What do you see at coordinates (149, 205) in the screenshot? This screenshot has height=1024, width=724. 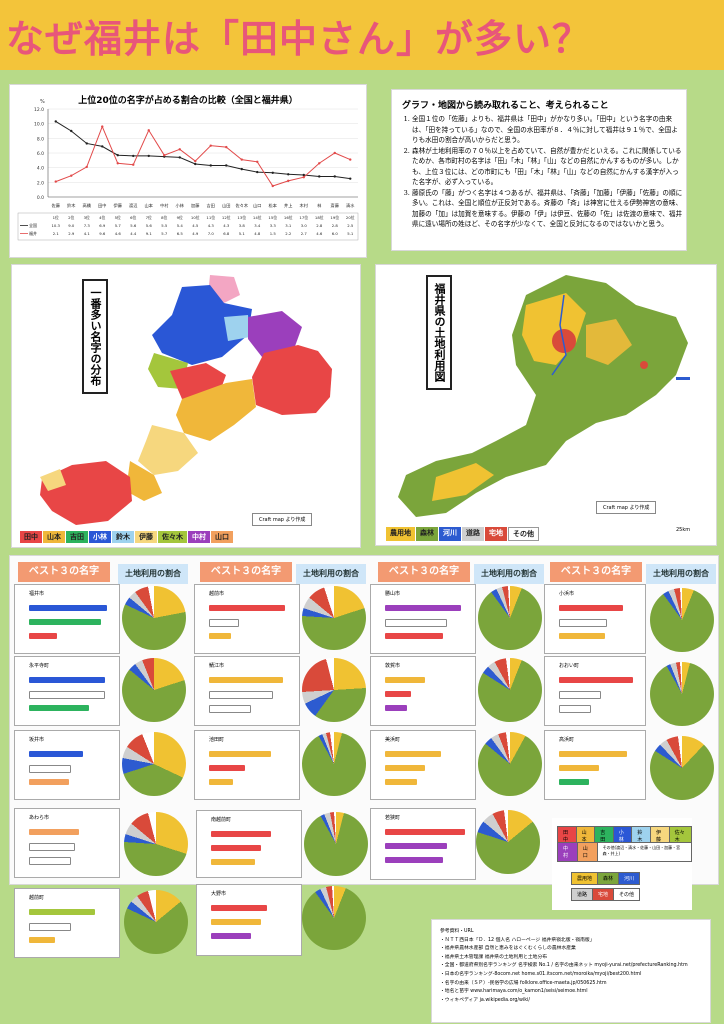 I see `x-tick-label: 山本` at bounding box center [149, 205].